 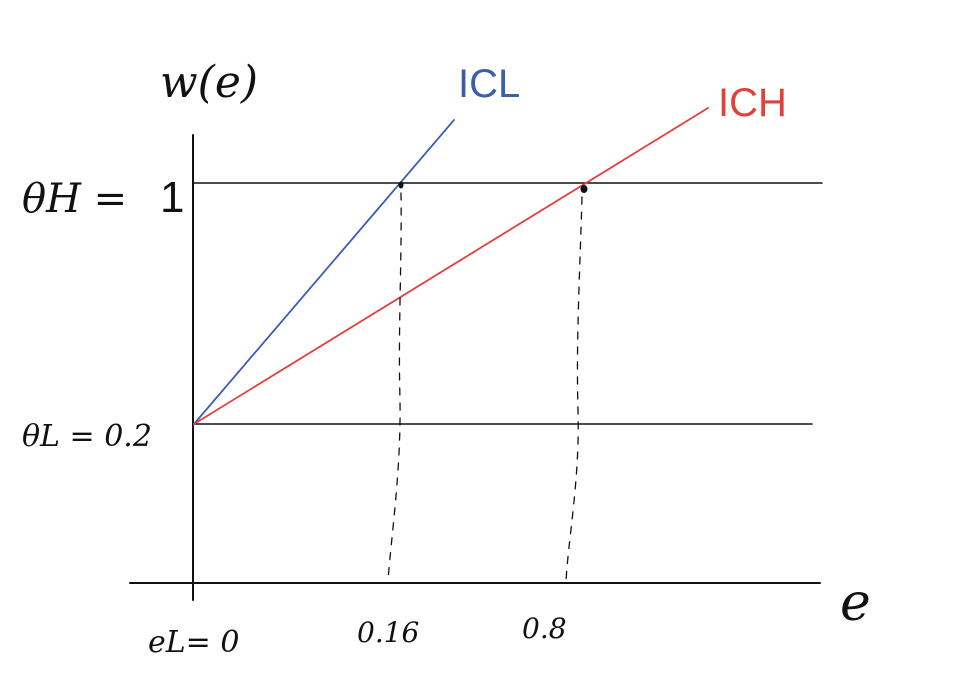 What do you see at coordinates (209, 82) in the screenshot?
I see `y-axis-label: w(e)` at bounding box center [209, 82].